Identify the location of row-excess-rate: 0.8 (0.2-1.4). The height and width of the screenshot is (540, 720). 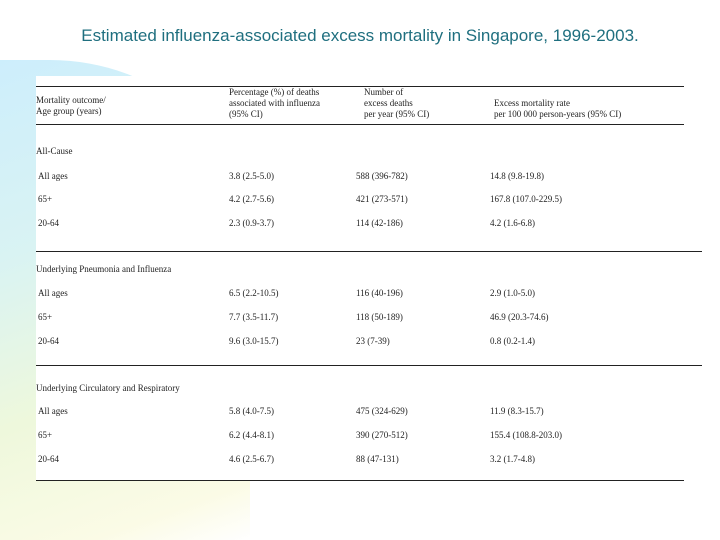
(512, 341).